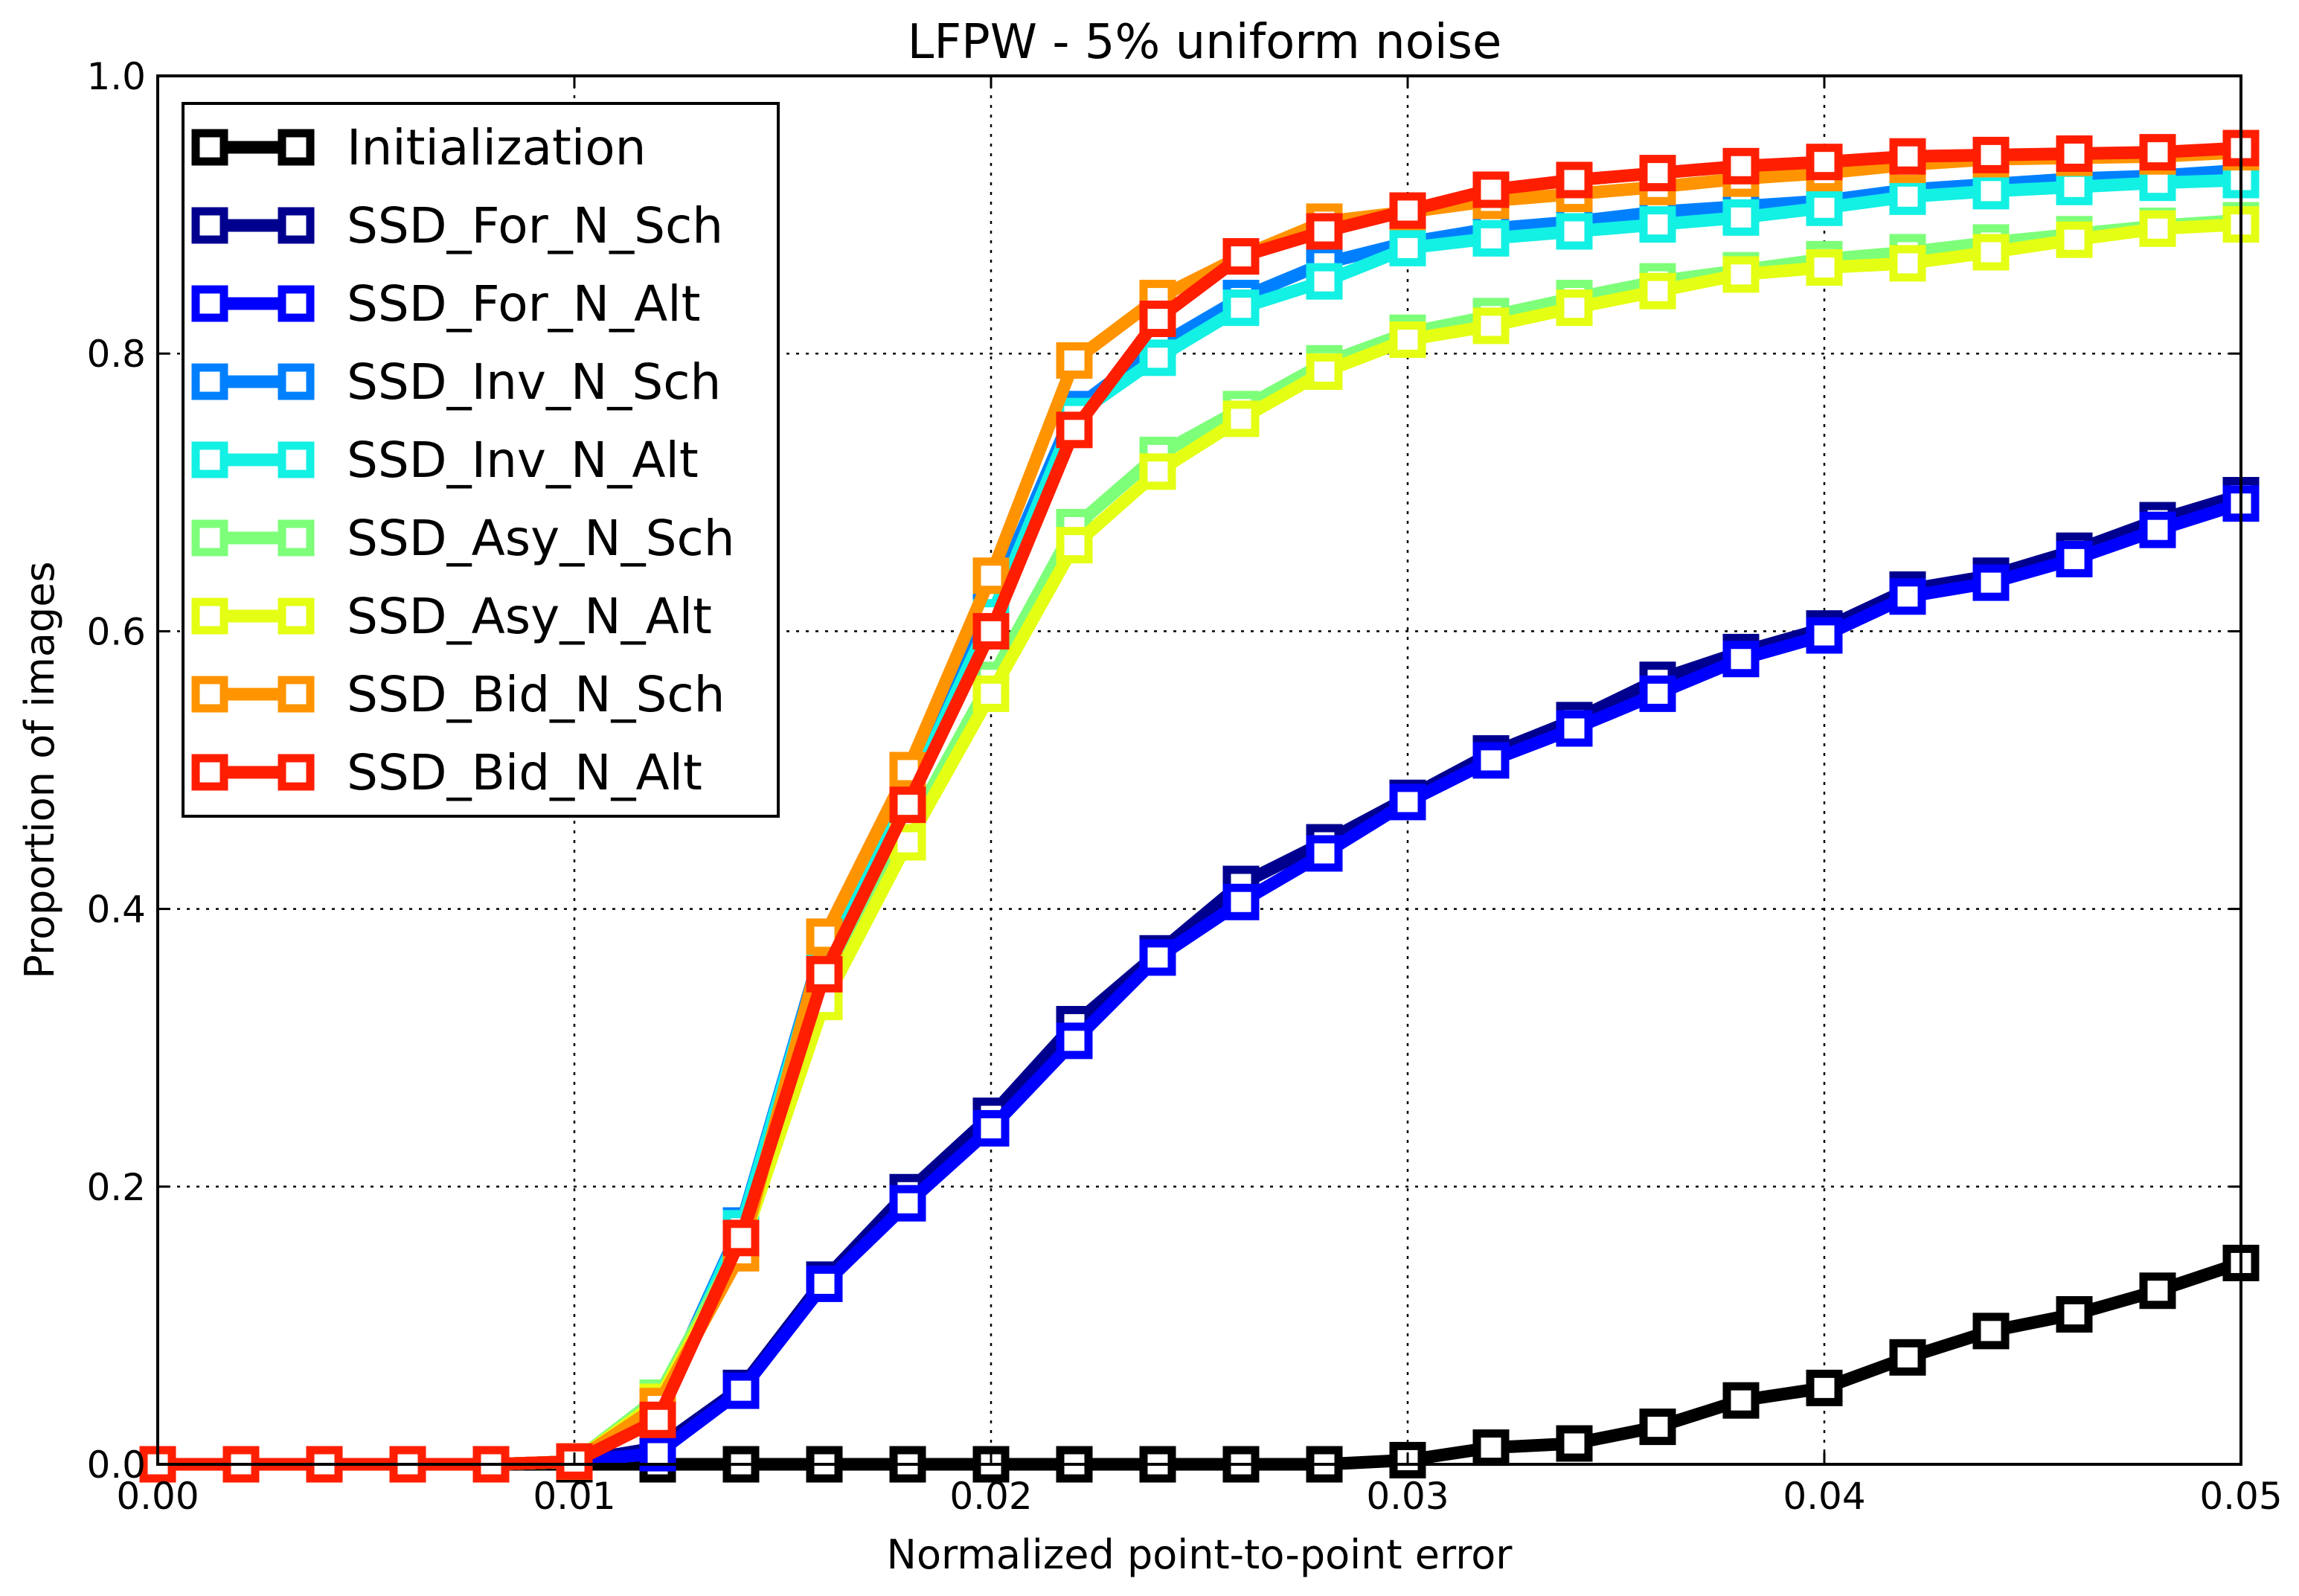  Describe the element at coordinates (536, 694) in the screenshot. I see `legend-label: SSD_Bid_N_Sch` at that location.